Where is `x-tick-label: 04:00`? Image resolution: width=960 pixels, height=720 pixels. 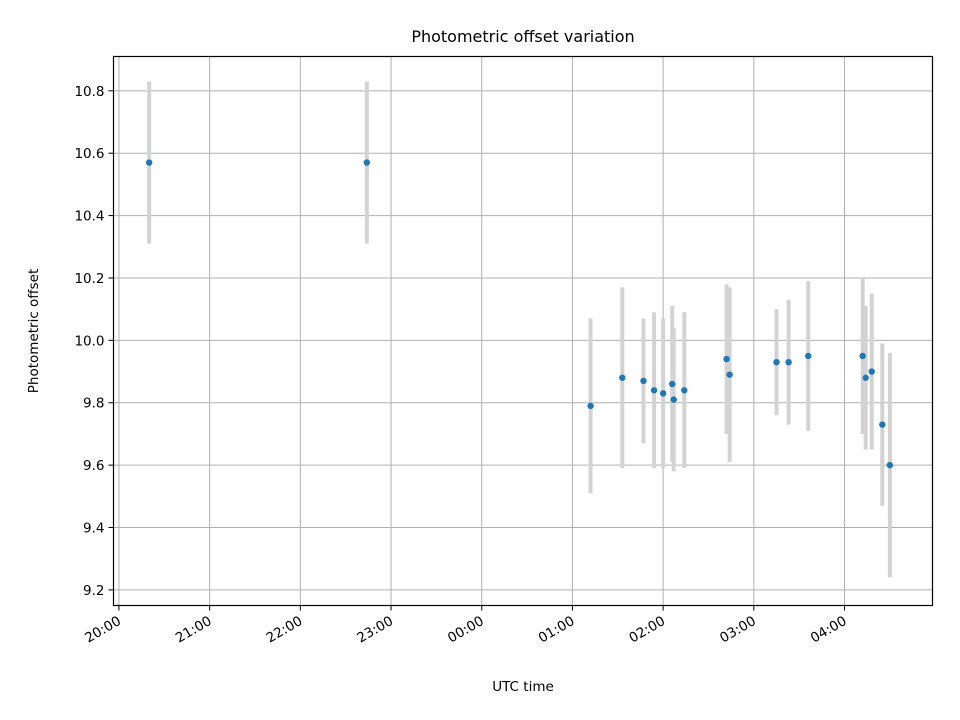
x-tick-label: 04:00 is located at coordinates (829, 629).